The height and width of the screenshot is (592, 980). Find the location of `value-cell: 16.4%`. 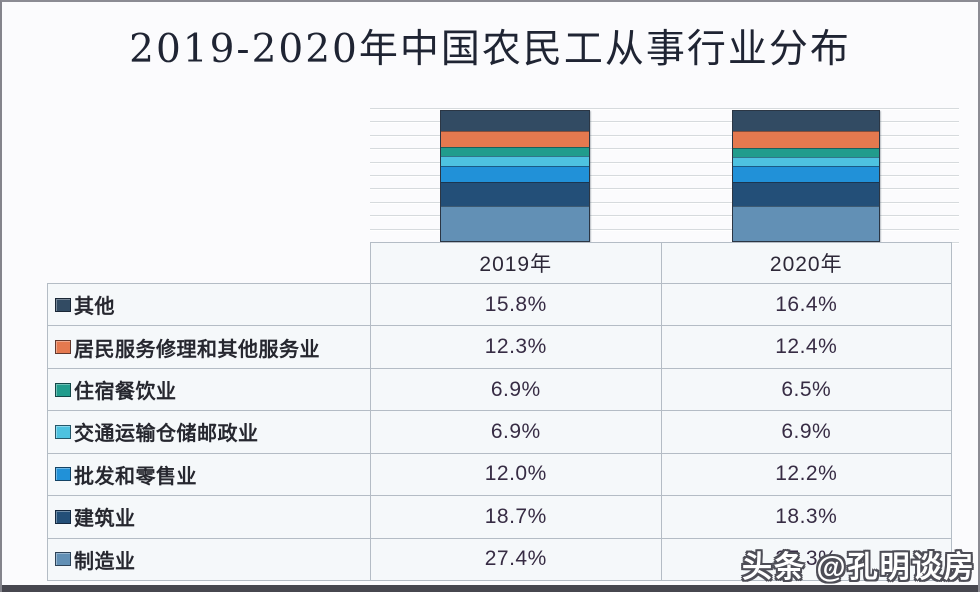

value-cell: 16.4% is located at coordinates (805, 304).